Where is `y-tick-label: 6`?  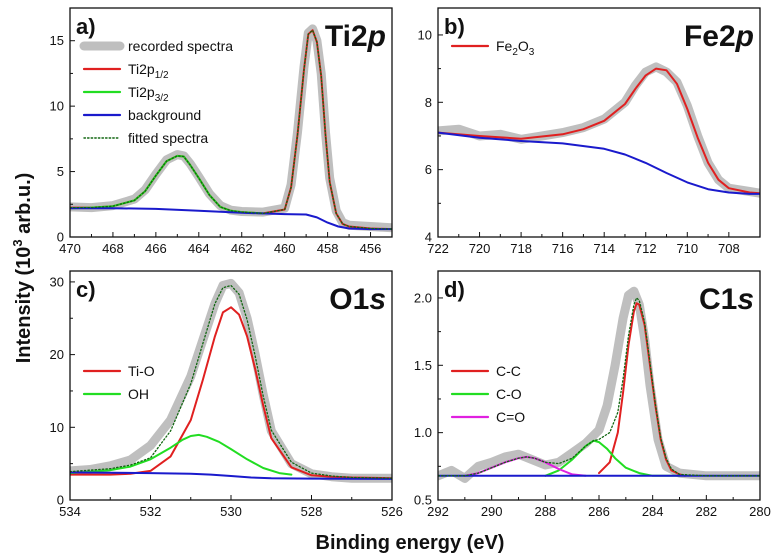
y-tick-label: 6 is located at coordinates (428, 169).